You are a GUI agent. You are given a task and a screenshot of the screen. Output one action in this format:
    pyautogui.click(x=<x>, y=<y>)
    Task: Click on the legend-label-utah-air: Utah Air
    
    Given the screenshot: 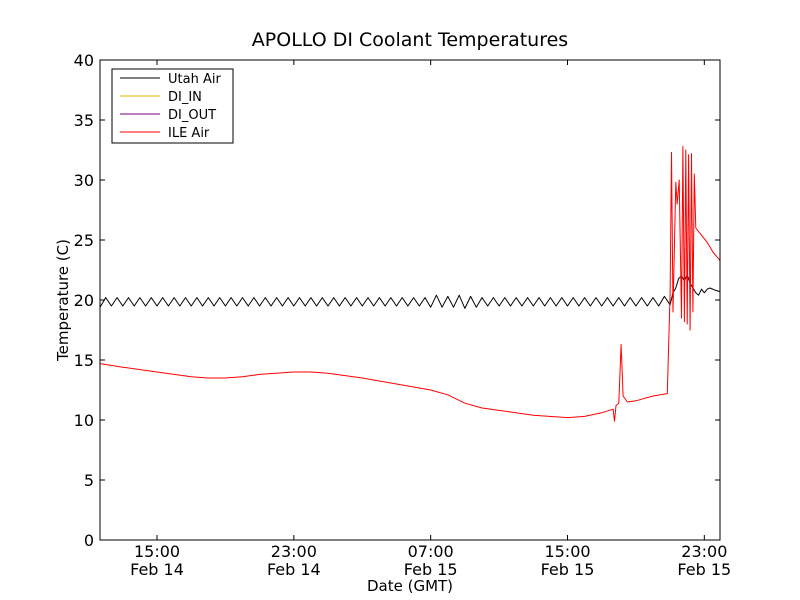 What is the action you would take?
    pyautogui.click(x=194, y=79)
    